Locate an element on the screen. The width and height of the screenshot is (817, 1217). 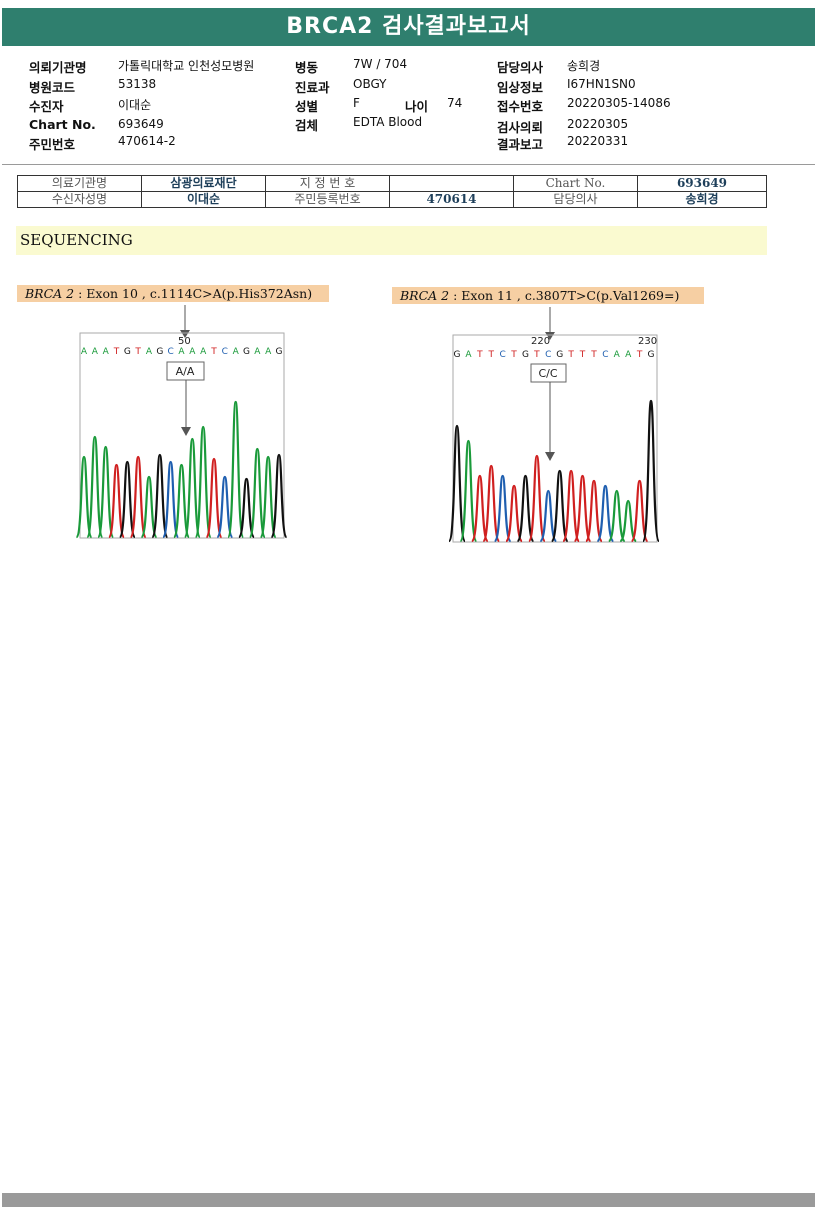
table-cell: 송희경 is located at coordinates (702, 199).